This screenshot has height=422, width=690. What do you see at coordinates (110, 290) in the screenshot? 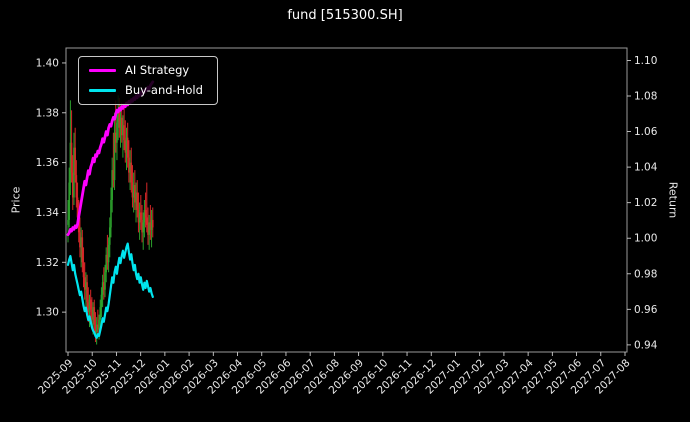
I see `buy-and-hold-line` at bounding box center [110, 290].